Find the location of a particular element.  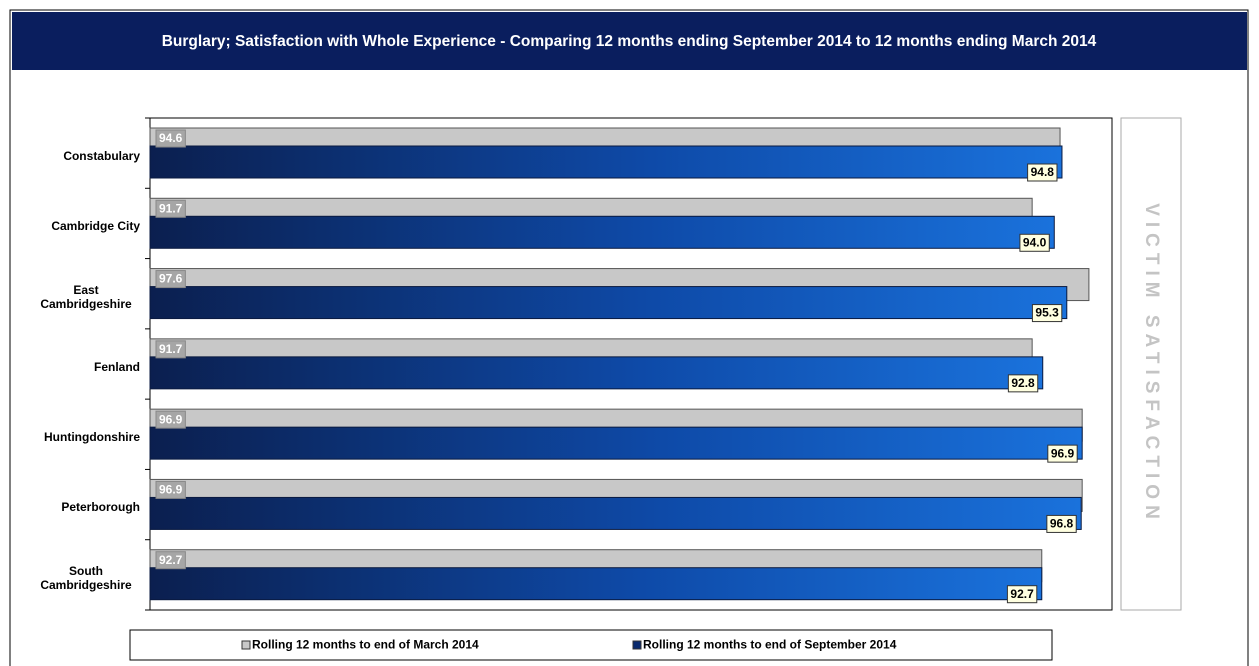

legend-label: Rolling 12 months to end of March 2014 is located at coordinates (365, 645).